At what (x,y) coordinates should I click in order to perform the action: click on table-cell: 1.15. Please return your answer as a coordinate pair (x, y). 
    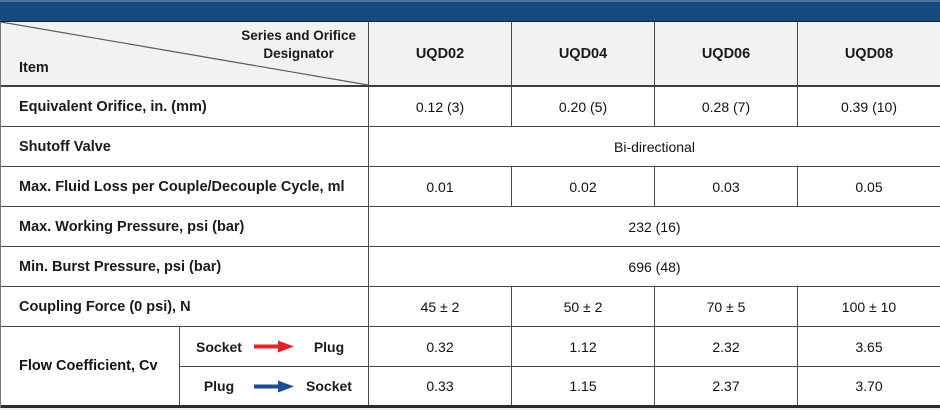
    Looking at the image, I should click on (582, 386).